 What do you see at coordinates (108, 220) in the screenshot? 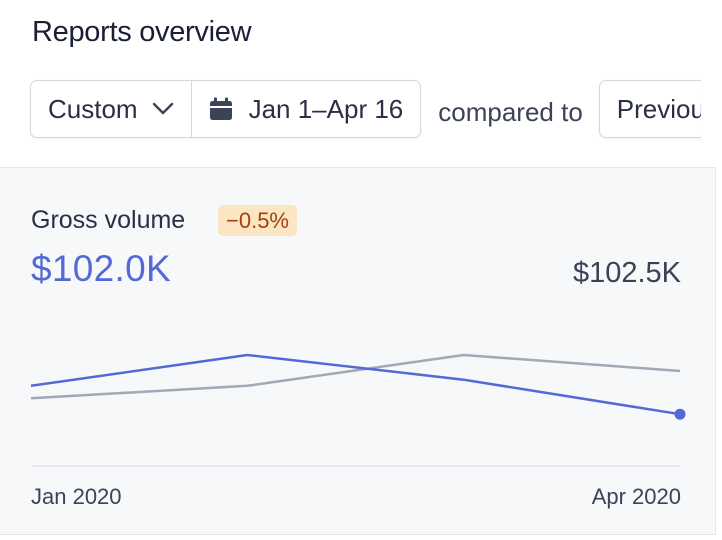
I see `metric-label: Gross volume` at bounding box center [108, 220].